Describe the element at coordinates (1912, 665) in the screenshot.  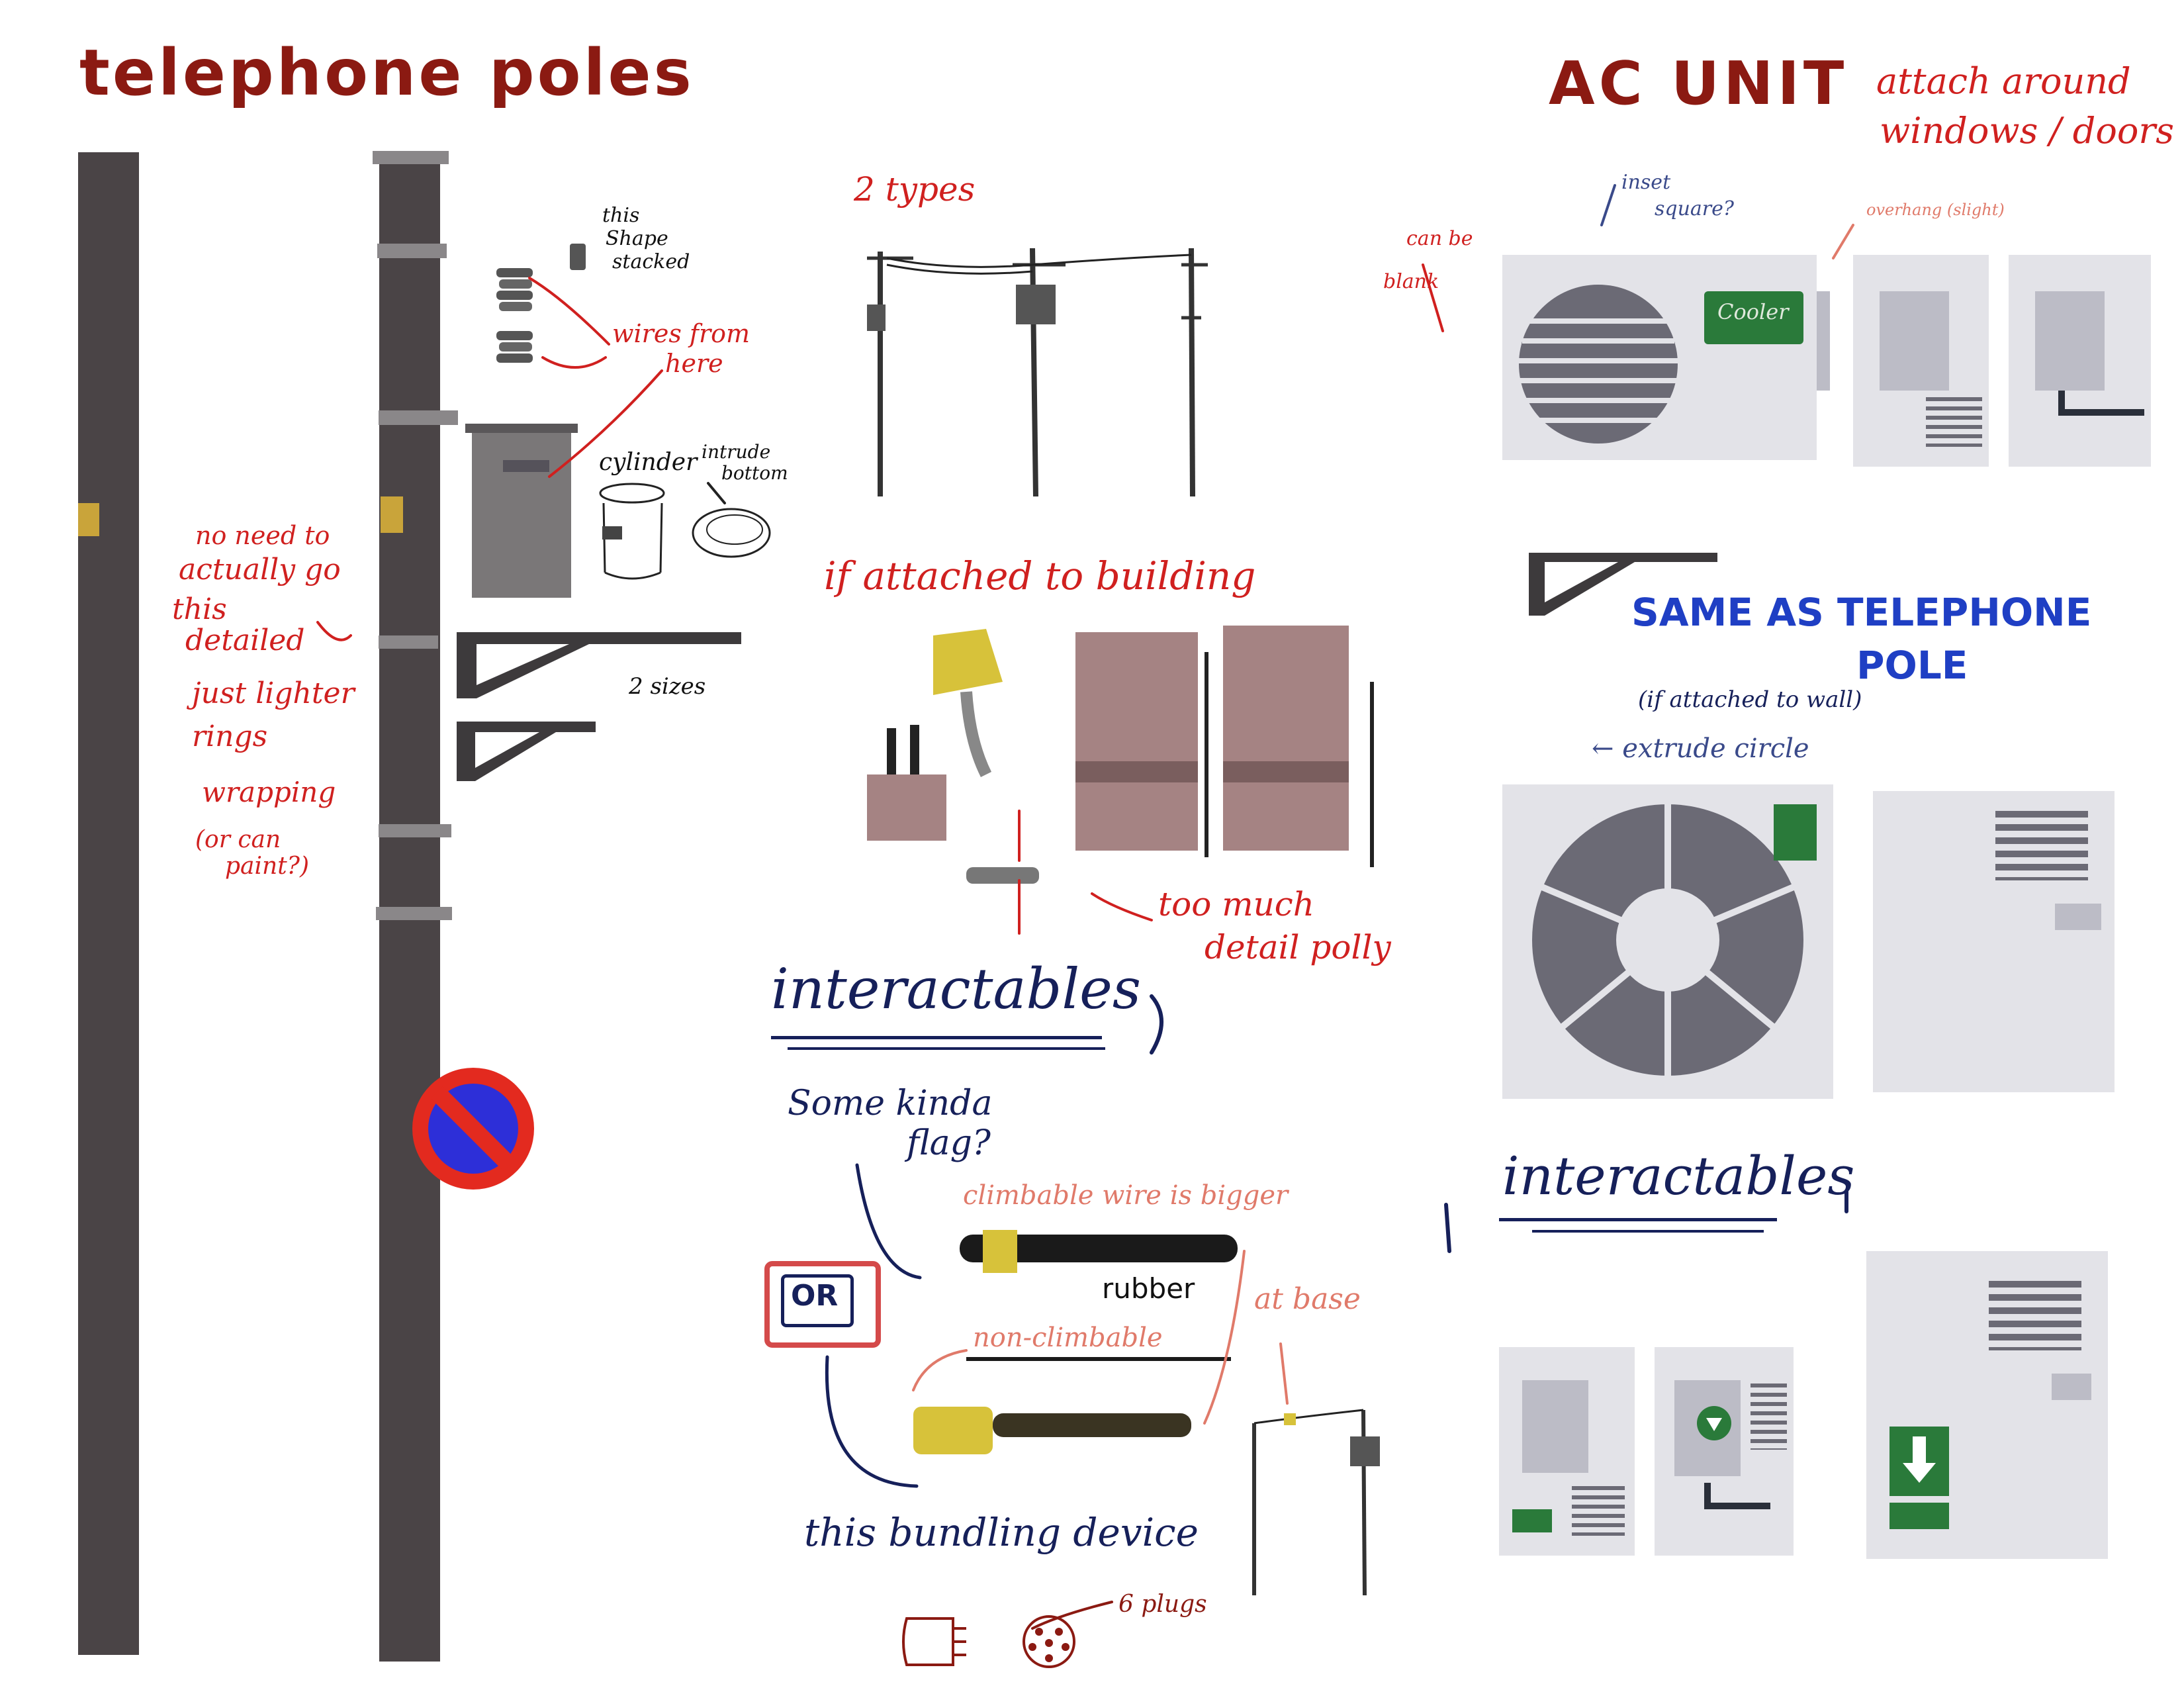
I see `same-as-pole-line2: POLE` at that location.